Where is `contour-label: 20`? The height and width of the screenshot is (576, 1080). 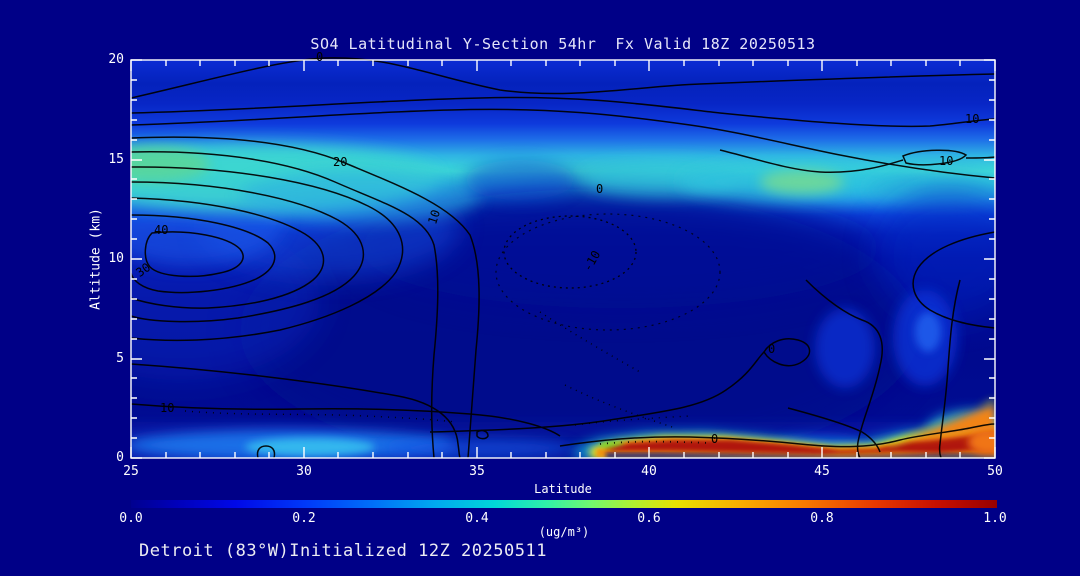
contour-label: 20 is located at coordinates (340, 162).